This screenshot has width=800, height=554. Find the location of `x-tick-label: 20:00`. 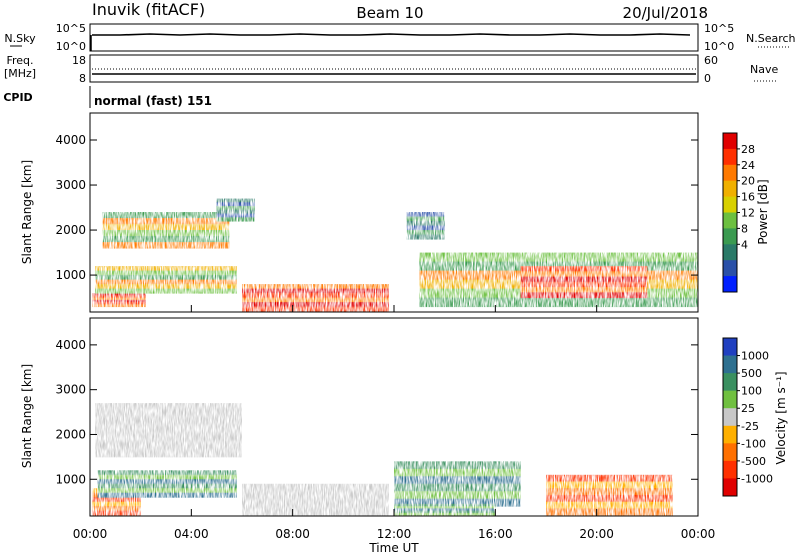

x-tick-label: 20:00 is located at coordinates (596, 534).